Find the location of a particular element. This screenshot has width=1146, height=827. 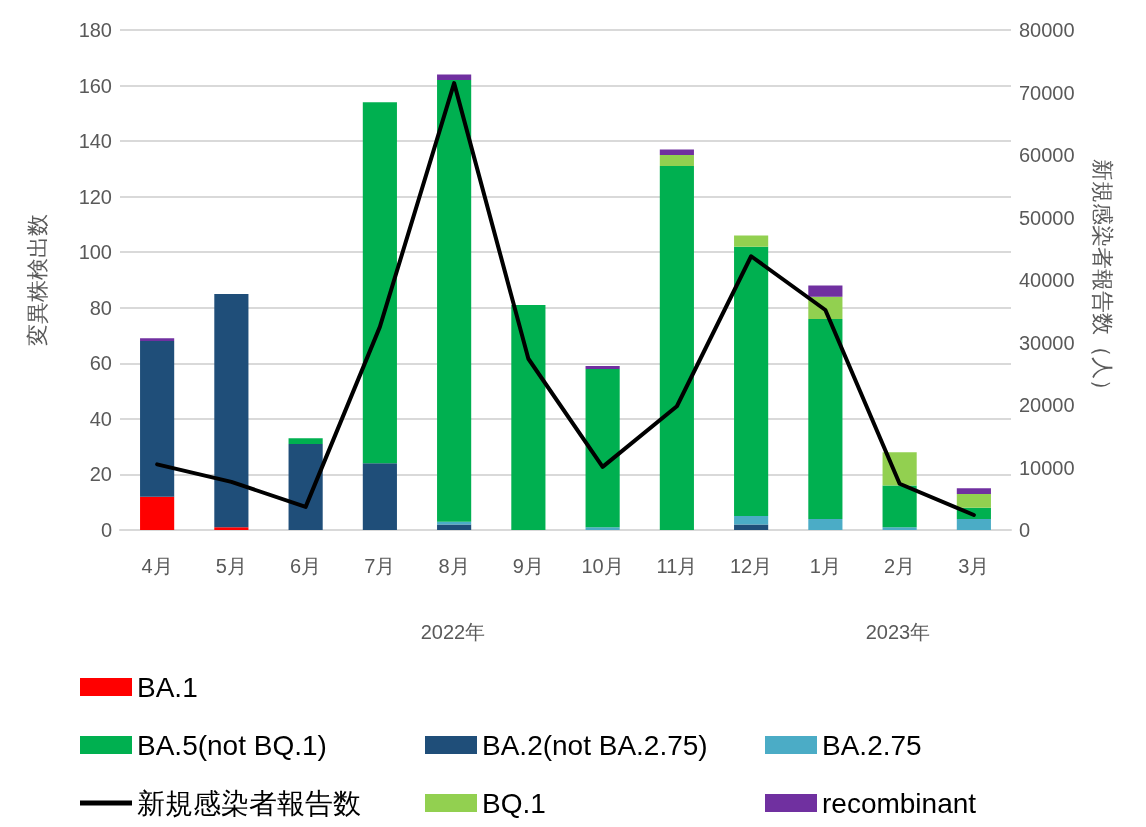

x-tick-label: 10月 is located at coordinates (602, 566).